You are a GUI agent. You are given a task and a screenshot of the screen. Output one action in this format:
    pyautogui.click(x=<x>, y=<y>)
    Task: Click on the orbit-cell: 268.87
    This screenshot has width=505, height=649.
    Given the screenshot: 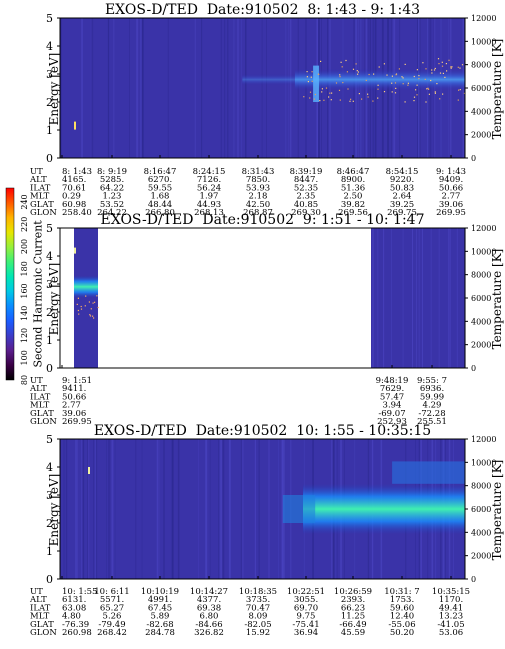 What is the action you would take?
    pyautogui.click(x=258, y=213)
    